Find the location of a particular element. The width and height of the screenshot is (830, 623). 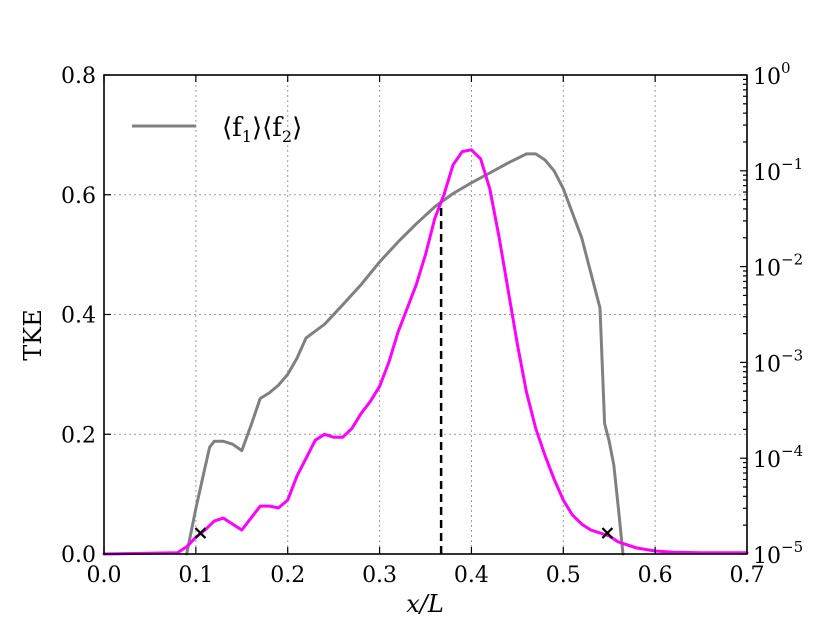

x-tick-label: 0.3 is located at coordinates (379, 575).